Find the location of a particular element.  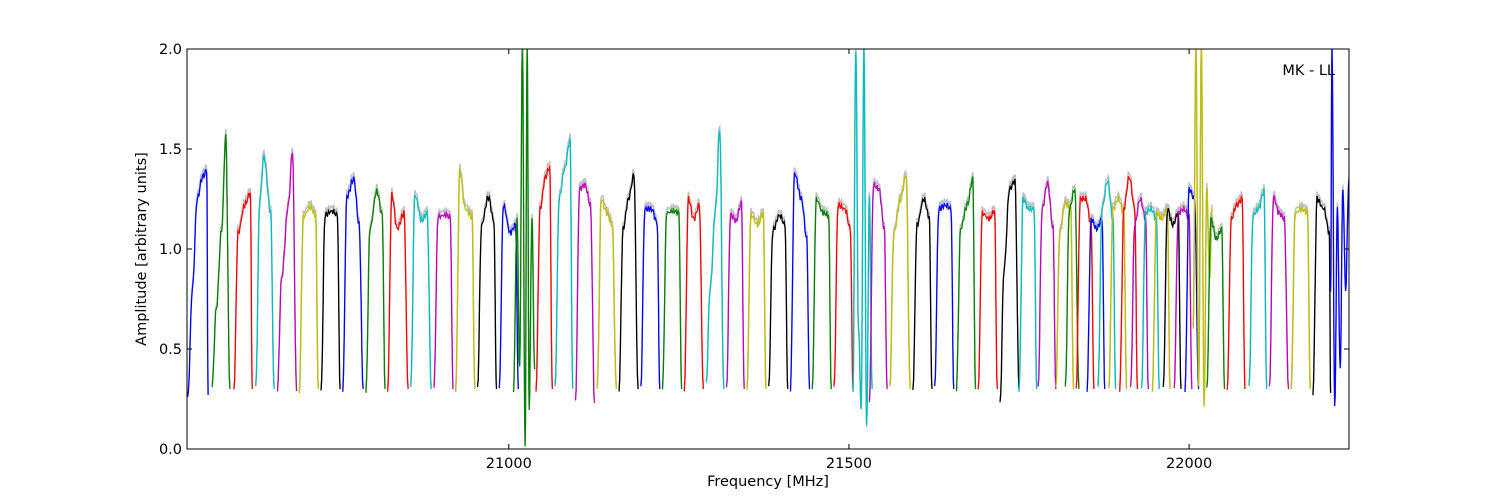

y-tick-label-1: 0.5 is located at coordinates (170, 350).